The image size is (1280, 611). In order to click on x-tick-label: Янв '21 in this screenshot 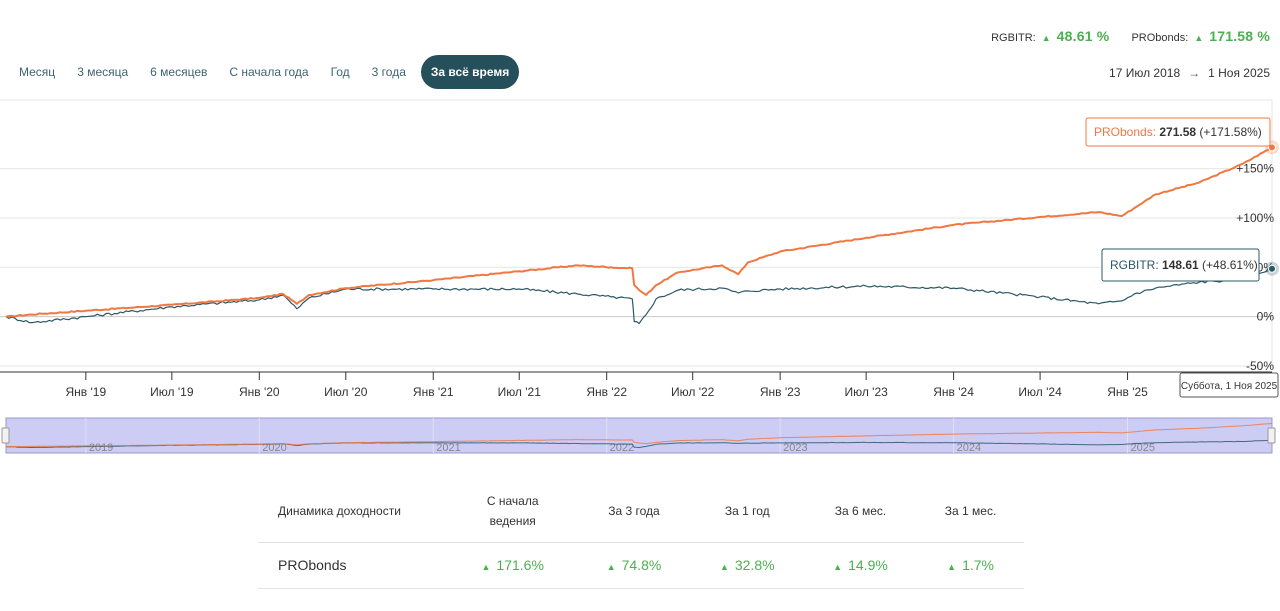, I will do `click(433, 392)`.